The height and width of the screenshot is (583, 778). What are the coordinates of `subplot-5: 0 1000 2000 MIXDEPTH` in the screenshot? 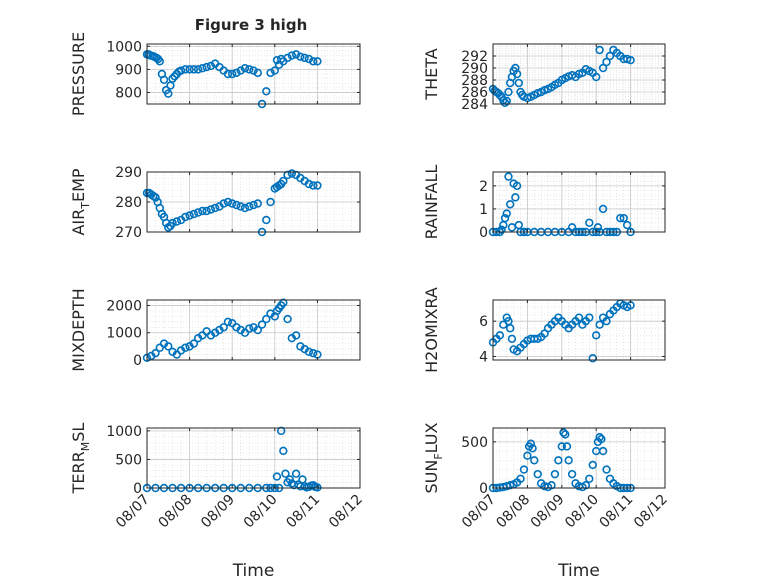 It's located at (215, 330).